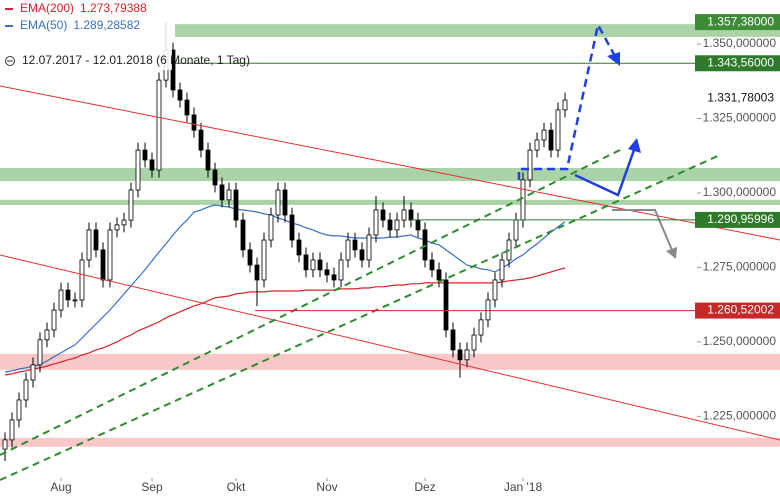 The width and height of the screenshot is (780, 498). Describe the element at coordinates (10, 61) in the screenshot. I see `collapse-icon` at that location.